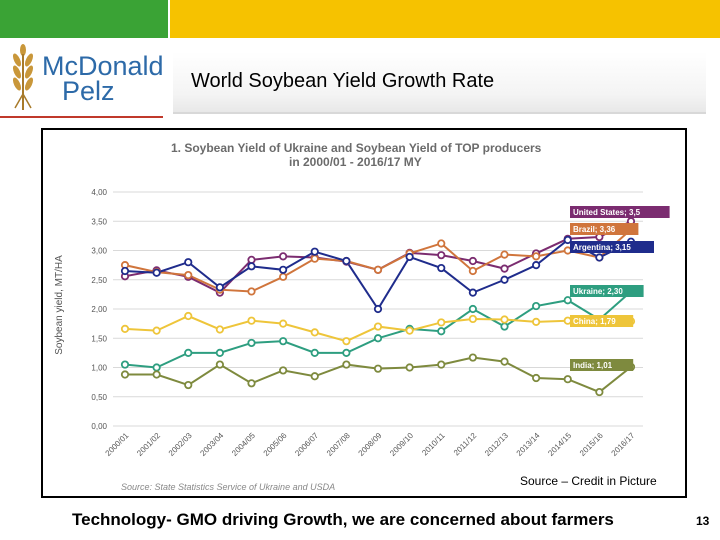 The image size is (720, 540). What do you see at coordinates (306, 444) in the screenshot?
I see `x-tick-label: 2006/07` at bounding box center [306, 444].